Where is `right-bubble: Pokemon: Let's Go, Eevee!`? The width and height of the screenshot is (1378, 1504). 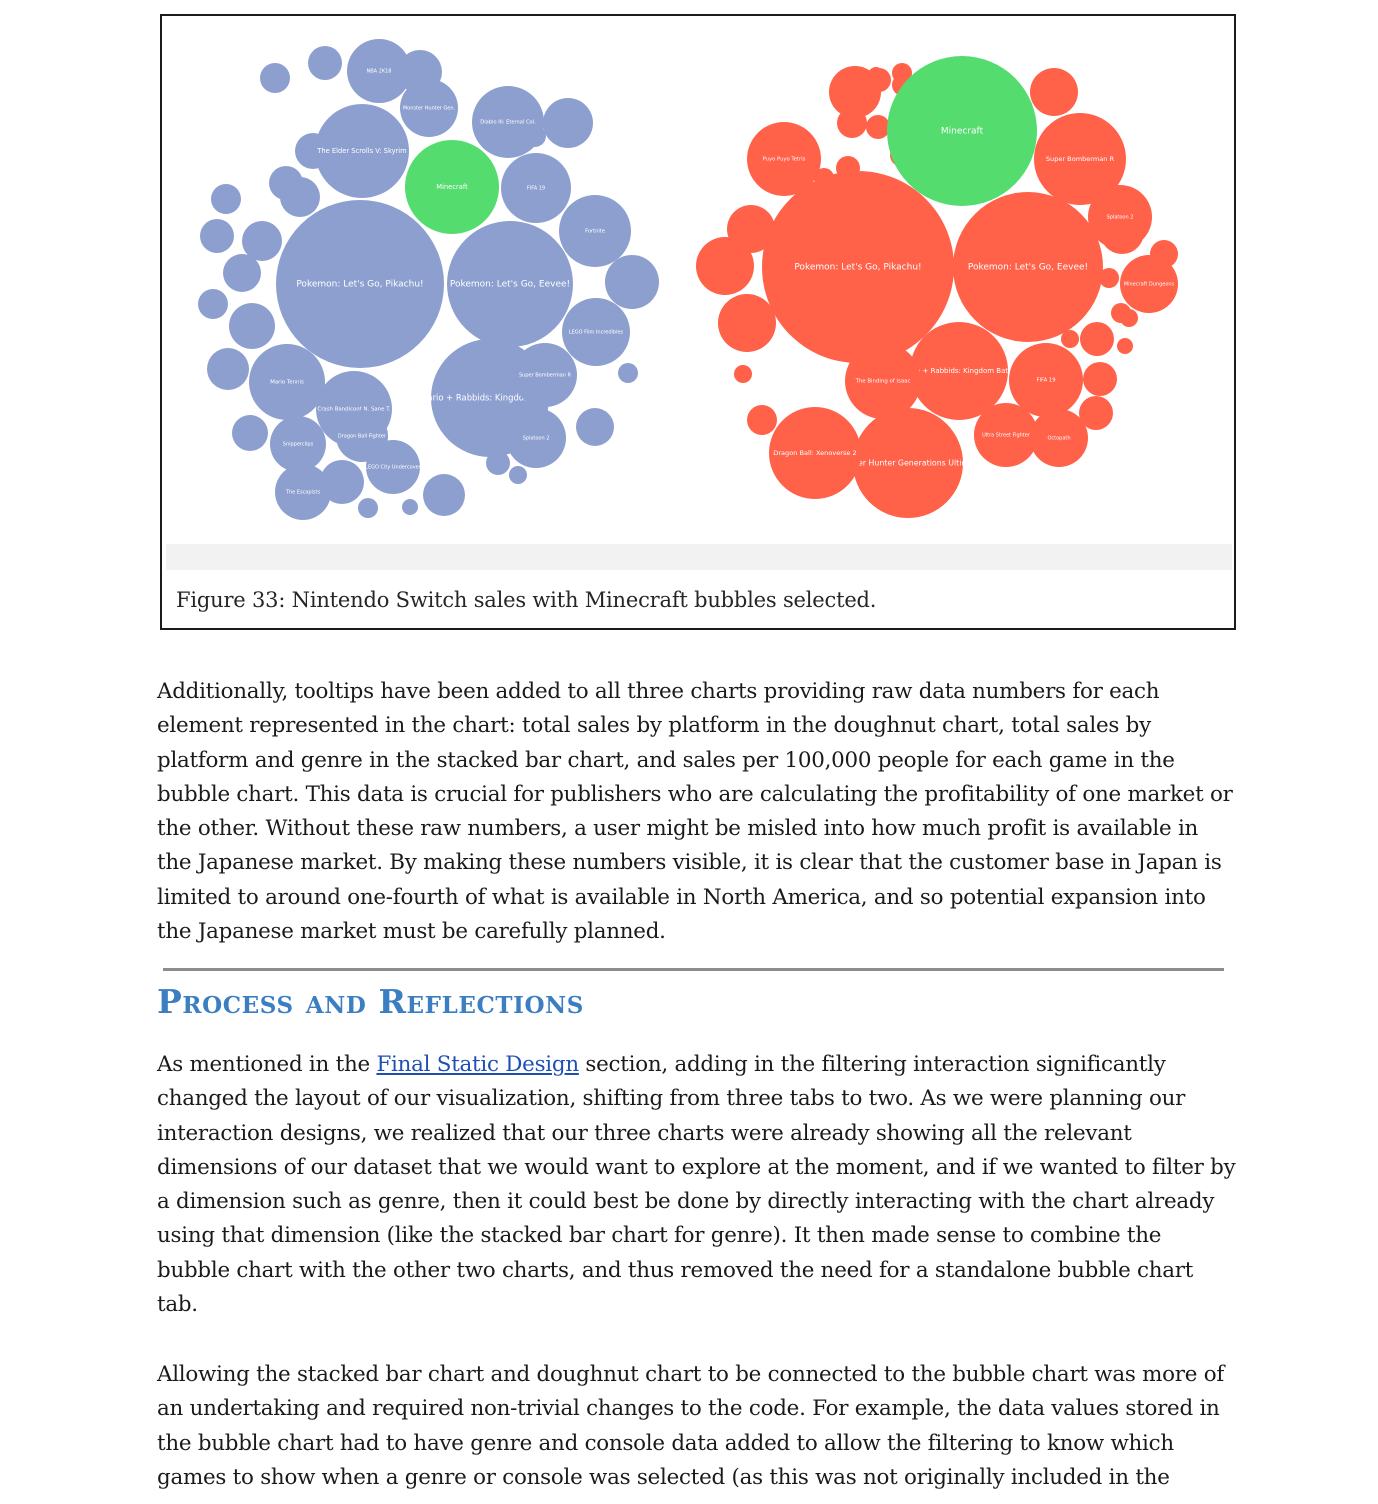 right-bubble: Pokemon: Let's Go, Eevee! is located at coordinates (1028, 267).